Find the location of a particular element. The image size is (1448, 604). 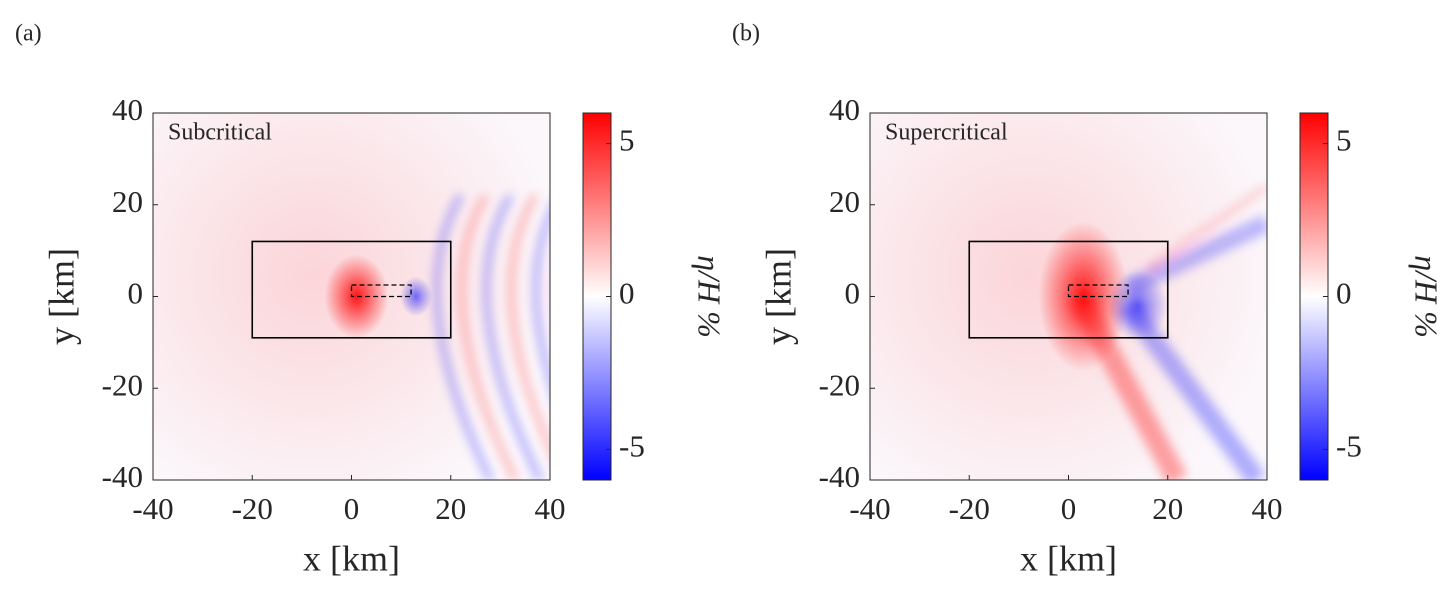

panel-label: (a) is located at coordinates (28, 34).